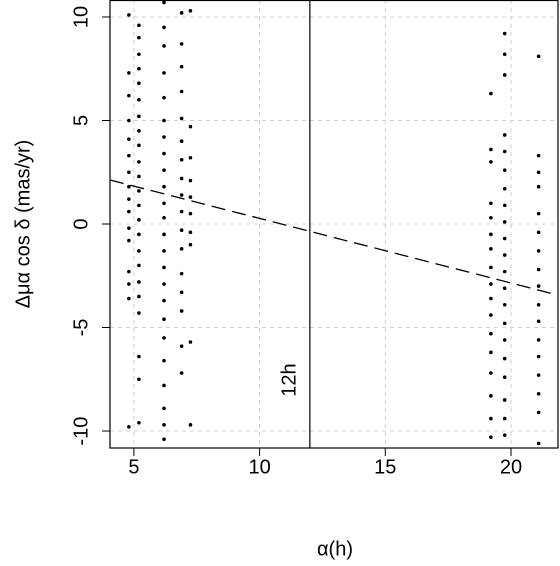 Image resolution: width=560 pixels, height=566 pixels. Describe the element at coordinates (133, 467) in the screenshot. I see `x-tick-label: 5` at that location.